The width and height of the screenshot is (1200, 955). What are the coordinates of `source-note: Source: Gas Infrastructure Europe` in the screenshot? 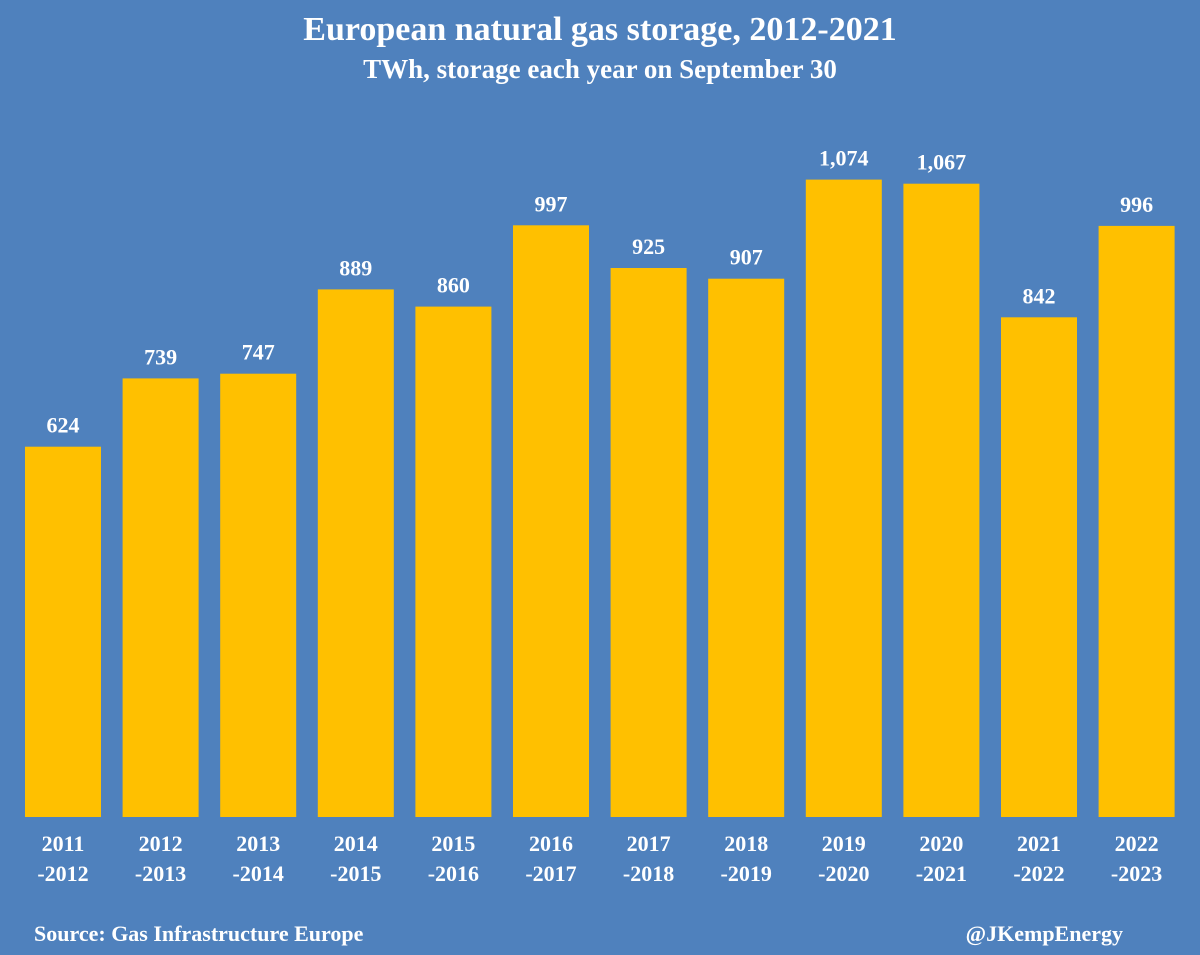 It's located at (199, 933).